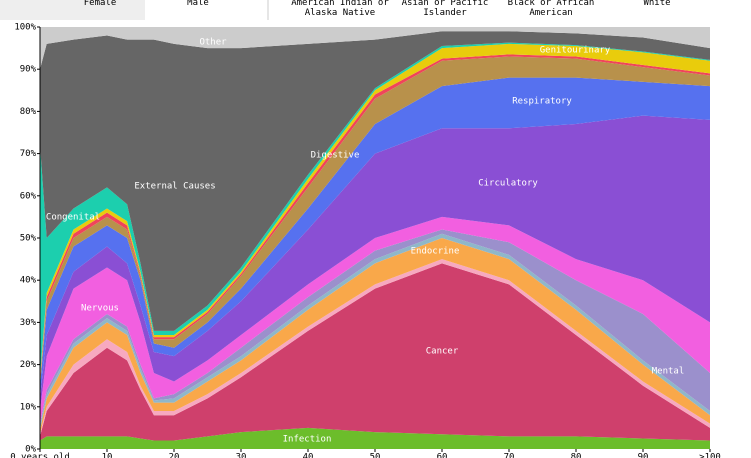  Describe the element at coordinates (375, 455) in the screenshot. I see `x-tick-label: 50` at that location.